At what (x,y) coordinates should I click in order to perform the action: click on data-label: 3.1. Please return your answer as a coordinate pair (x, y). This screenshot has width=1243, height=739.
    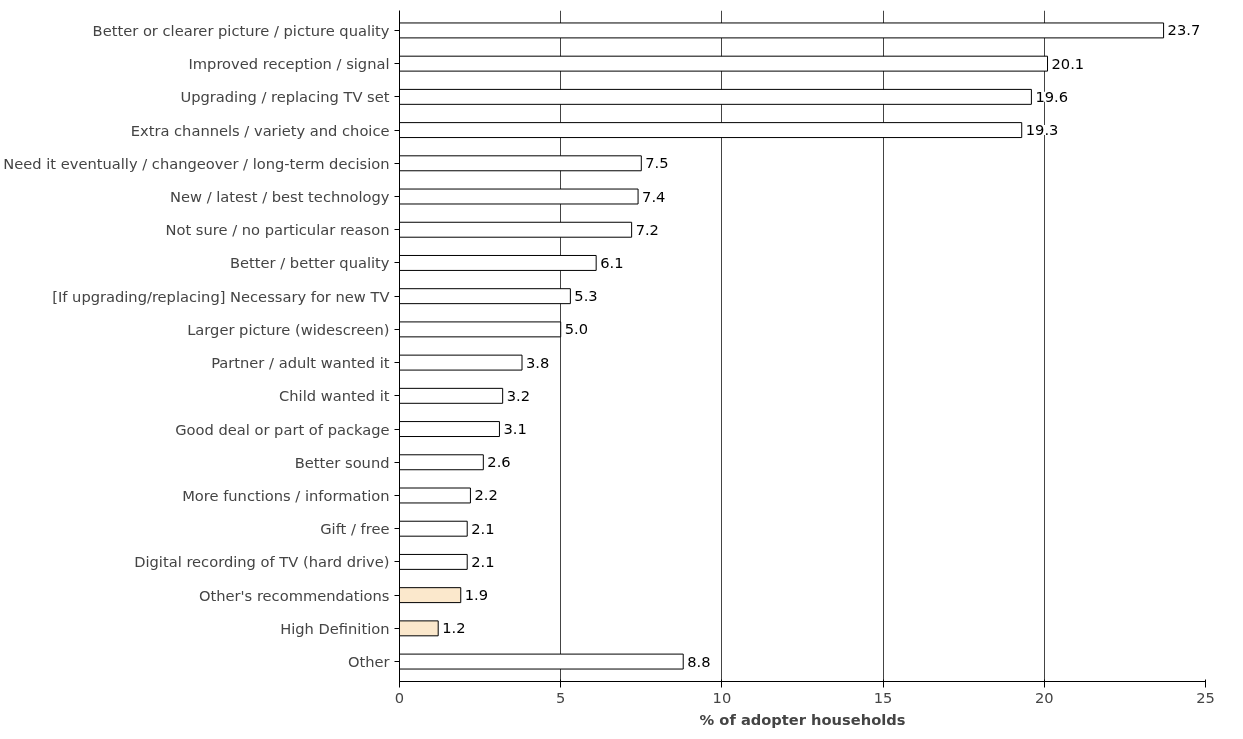
    Looking at the image, I should click on (515, 429).